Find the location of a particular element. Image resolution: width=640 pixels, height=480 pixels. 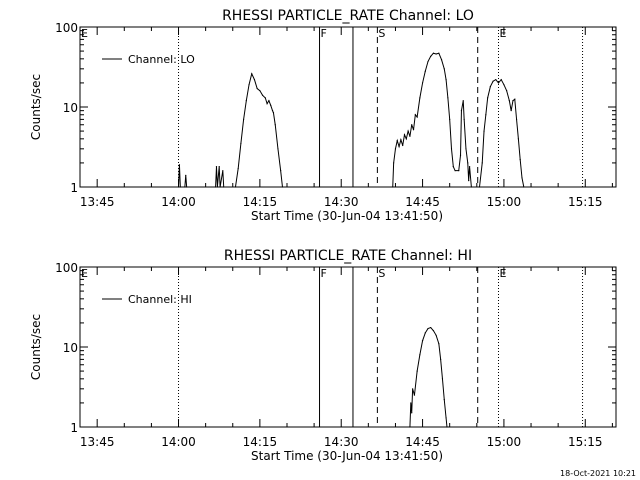

chart-0-legend-label: Channel: LO is located at coordinates (161, 59).